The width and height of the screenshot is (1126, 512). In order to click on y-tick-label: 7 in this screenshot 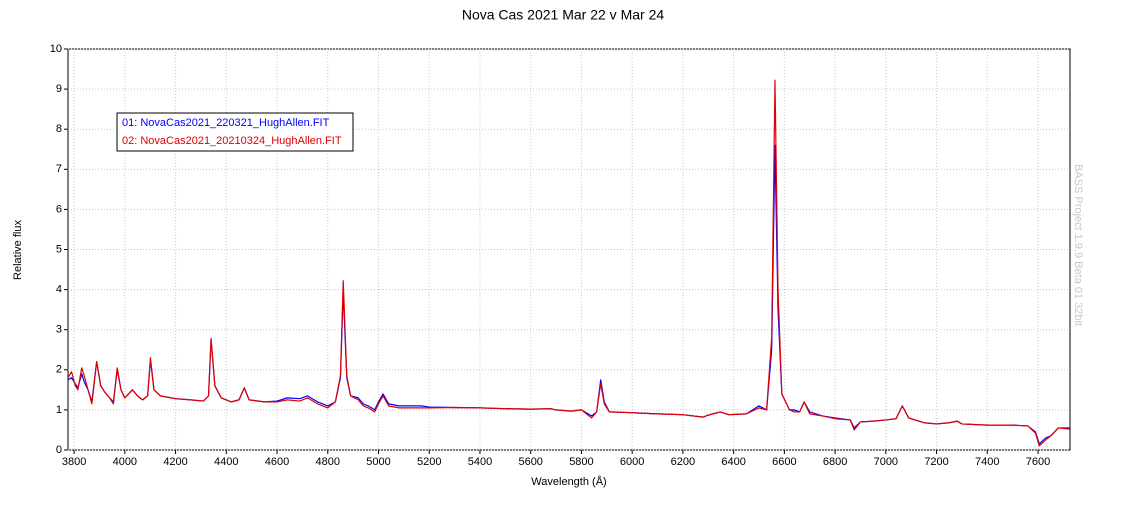, I will do `click(59, 169)`.